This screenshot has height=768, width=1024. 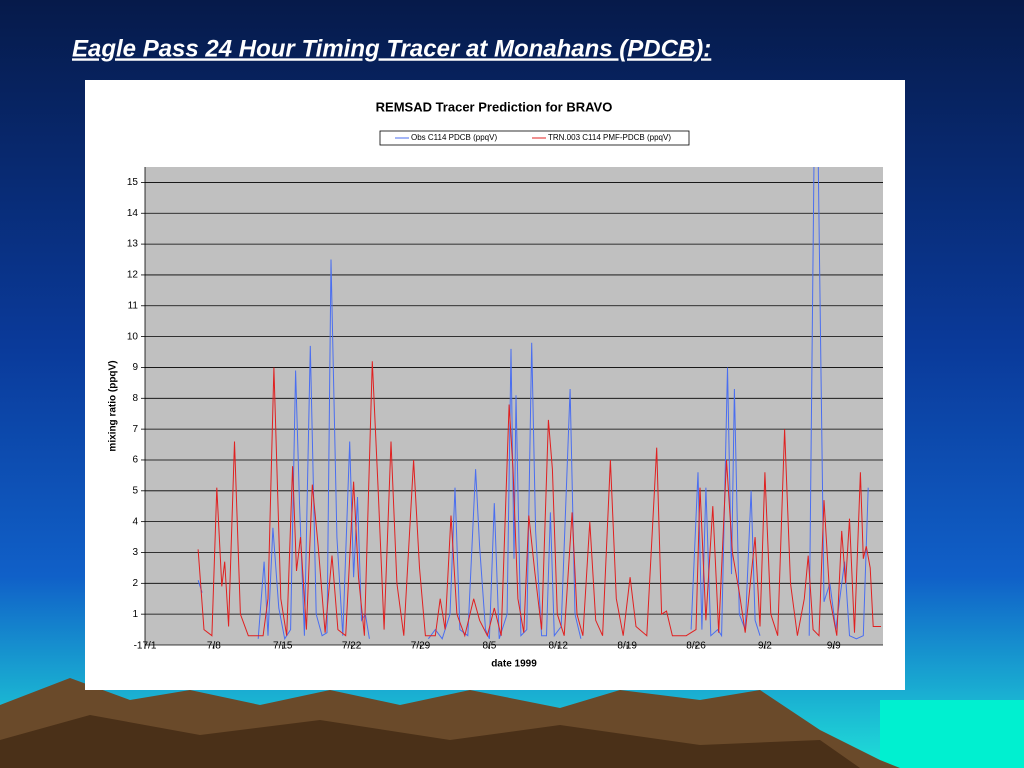 What do you see at coordinates (609, 137) in the screenshot?
I see `legend-label: TRN.003 C114 PMF-PDCB (ppqV)` at bounding box center [609, 137].